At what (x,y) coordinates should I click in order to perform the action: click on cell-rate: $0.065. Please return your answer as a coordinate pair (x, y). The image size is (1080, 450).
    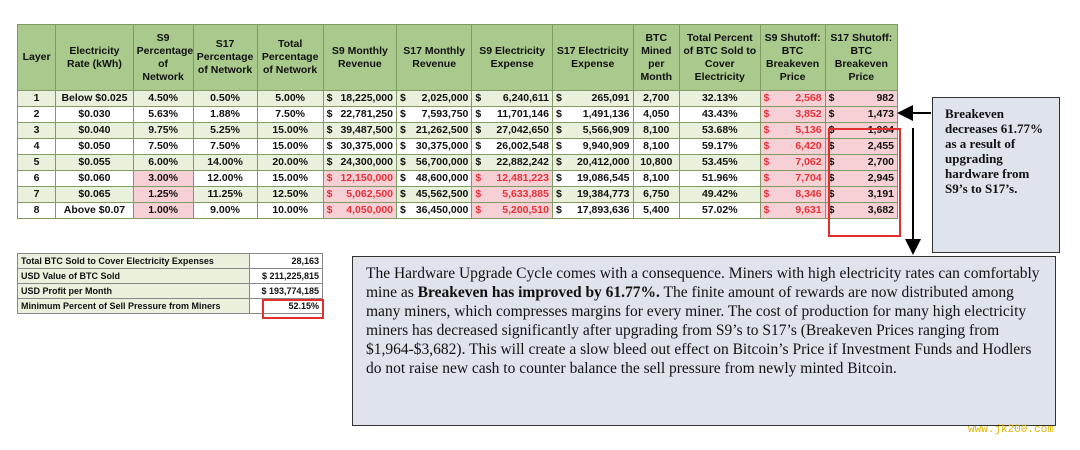
    Looking at the image, I should click on (94, 194).